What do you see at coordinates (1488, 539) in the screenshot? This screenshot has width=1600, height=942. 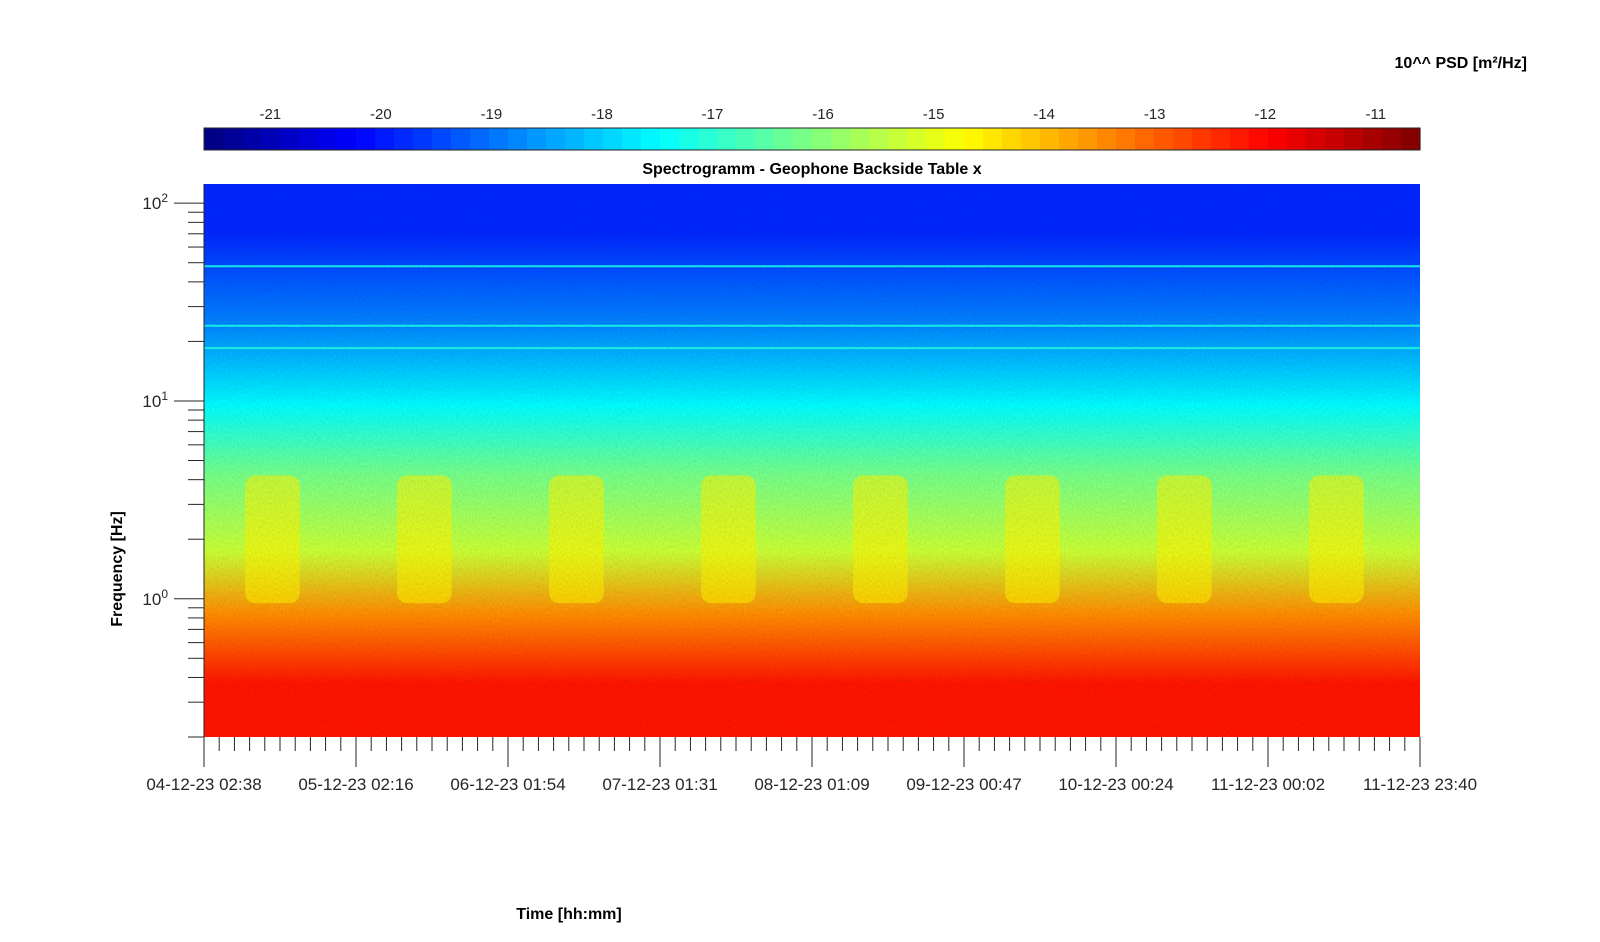 I see `activity-patch` at bounding box center [1488, 539].